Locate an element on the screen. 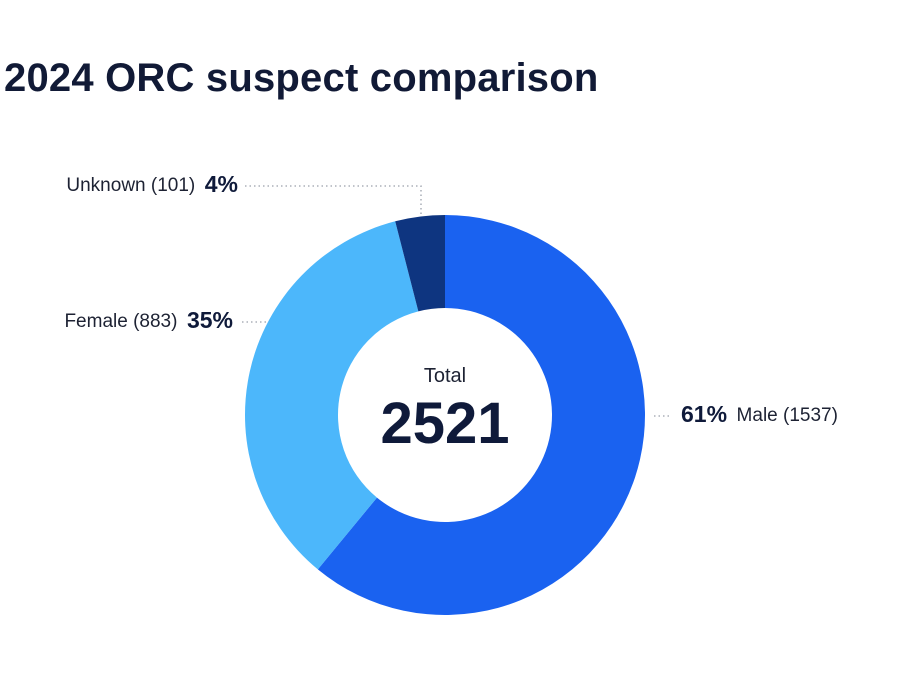 Image resolution: width=900 pixels, height=673 pixels. center-caption: Total is located at coordinates (445, 376).